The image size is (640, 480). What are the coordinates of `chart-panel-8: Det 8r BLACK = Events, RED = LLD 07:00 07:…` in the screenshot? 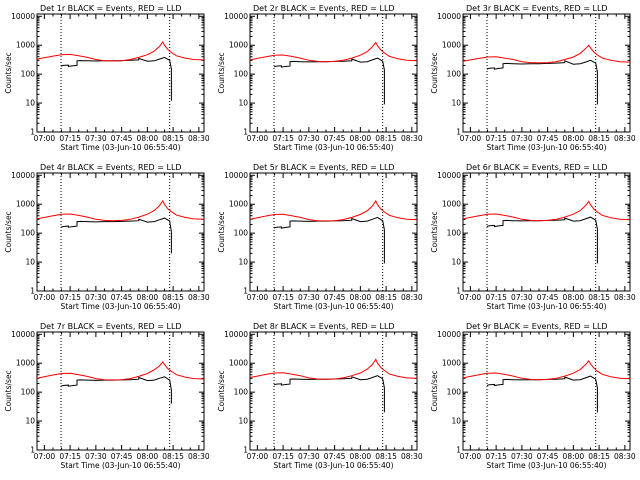 It's located at (320, 396).